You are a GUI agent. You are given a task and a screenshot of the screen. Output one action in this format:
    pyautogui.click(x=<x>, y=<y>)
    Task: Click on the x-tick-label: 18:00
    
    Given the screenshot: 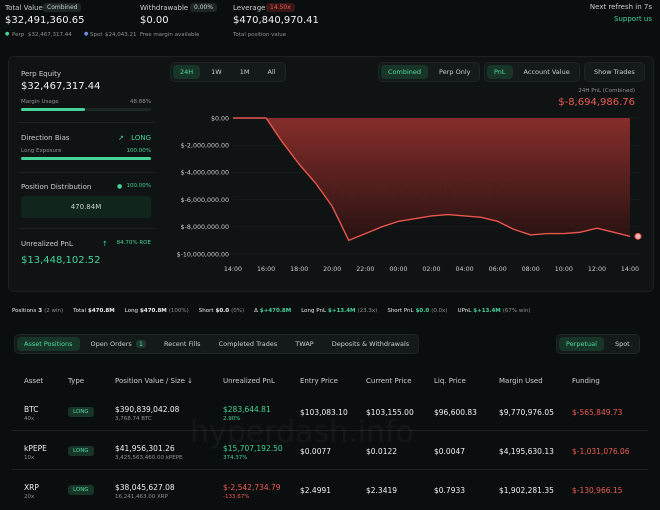 What is the action you would take?
    pyautogui.click(x=299, y=269)
    